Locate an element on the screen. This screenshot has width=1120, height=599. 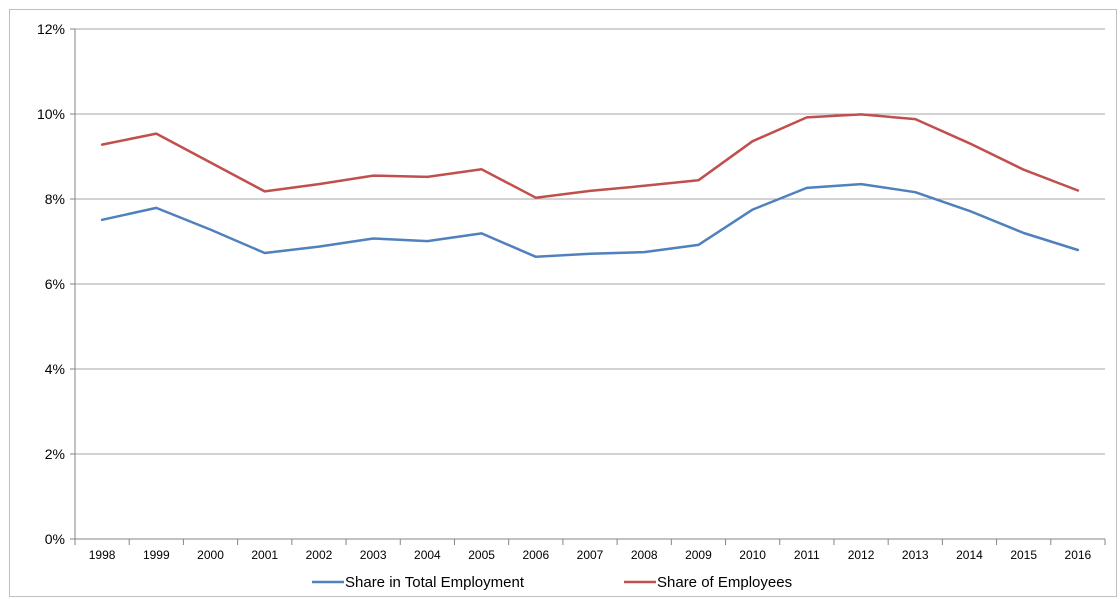
x-tick-label: 1998 is located at coordinates (102, 555).